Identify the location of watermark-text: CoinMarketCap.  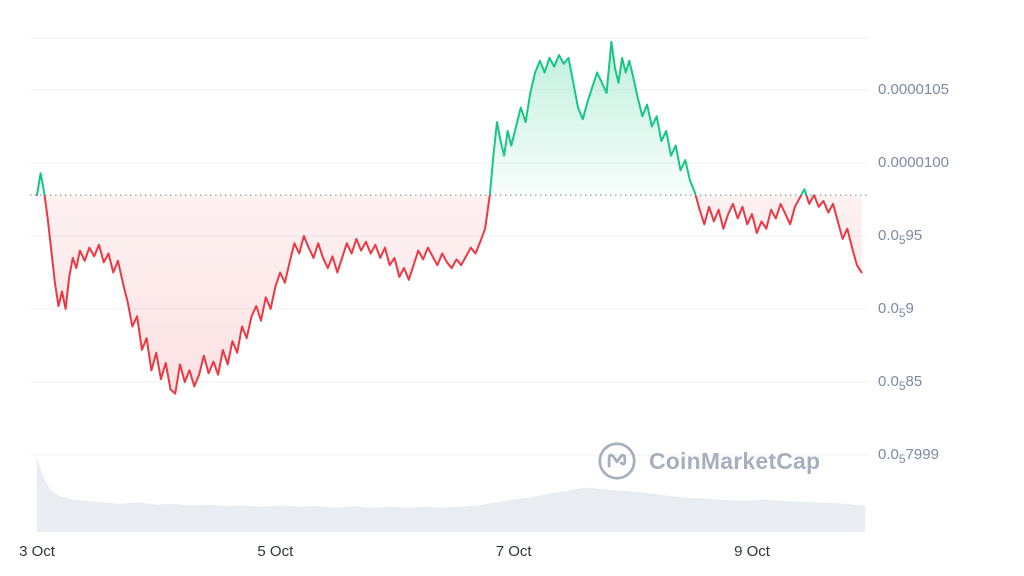
(735, 460).